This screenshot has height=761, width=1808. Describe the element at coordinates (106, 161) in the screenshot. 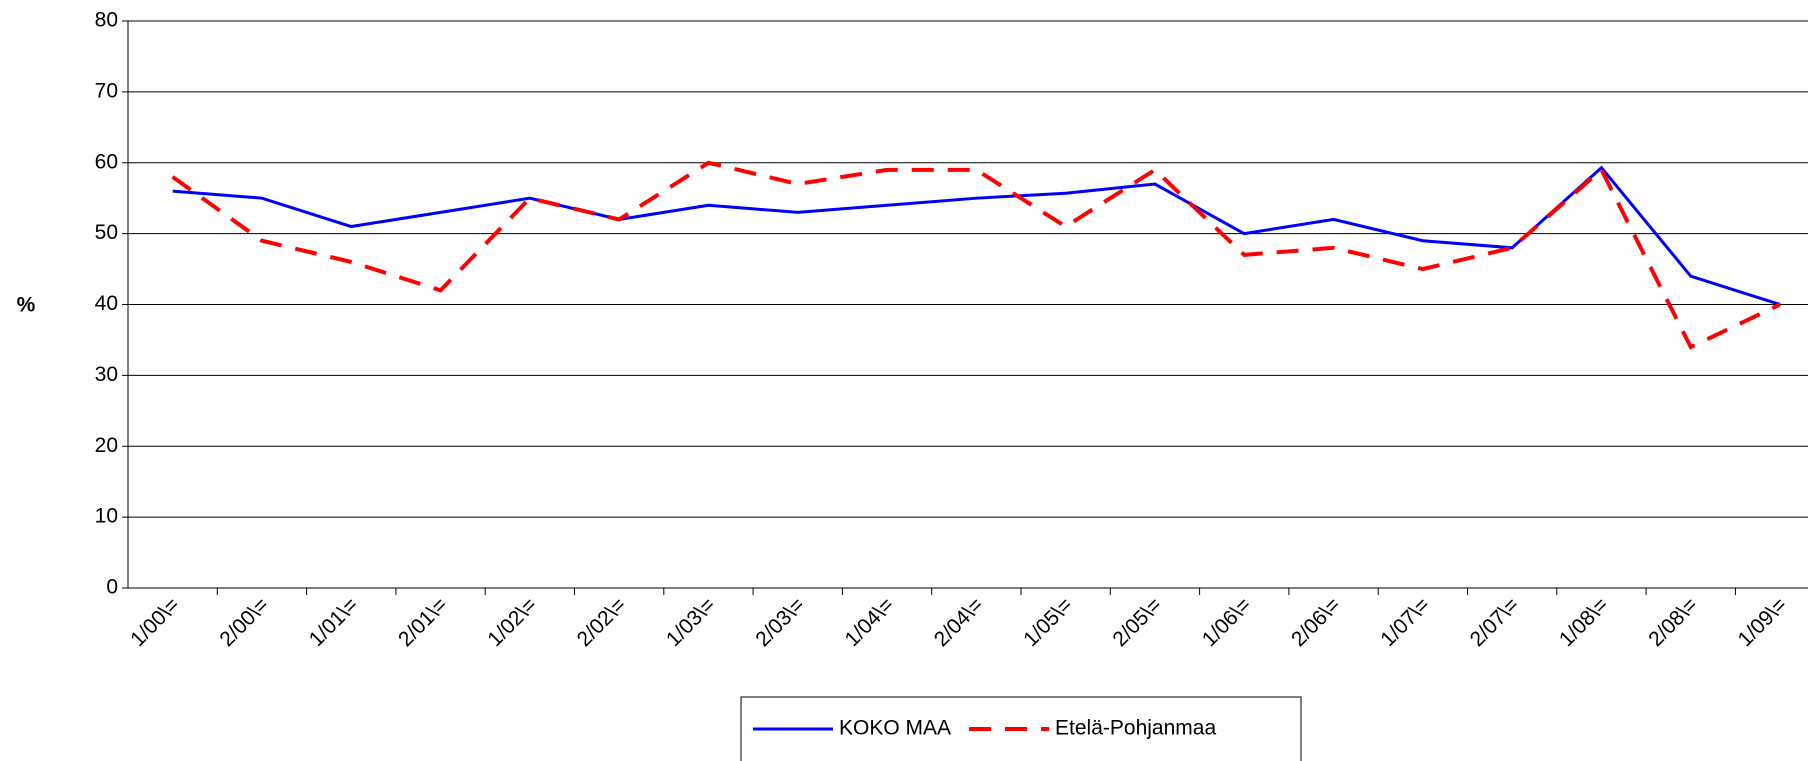

I see `y-tick-label: 60` at that location.